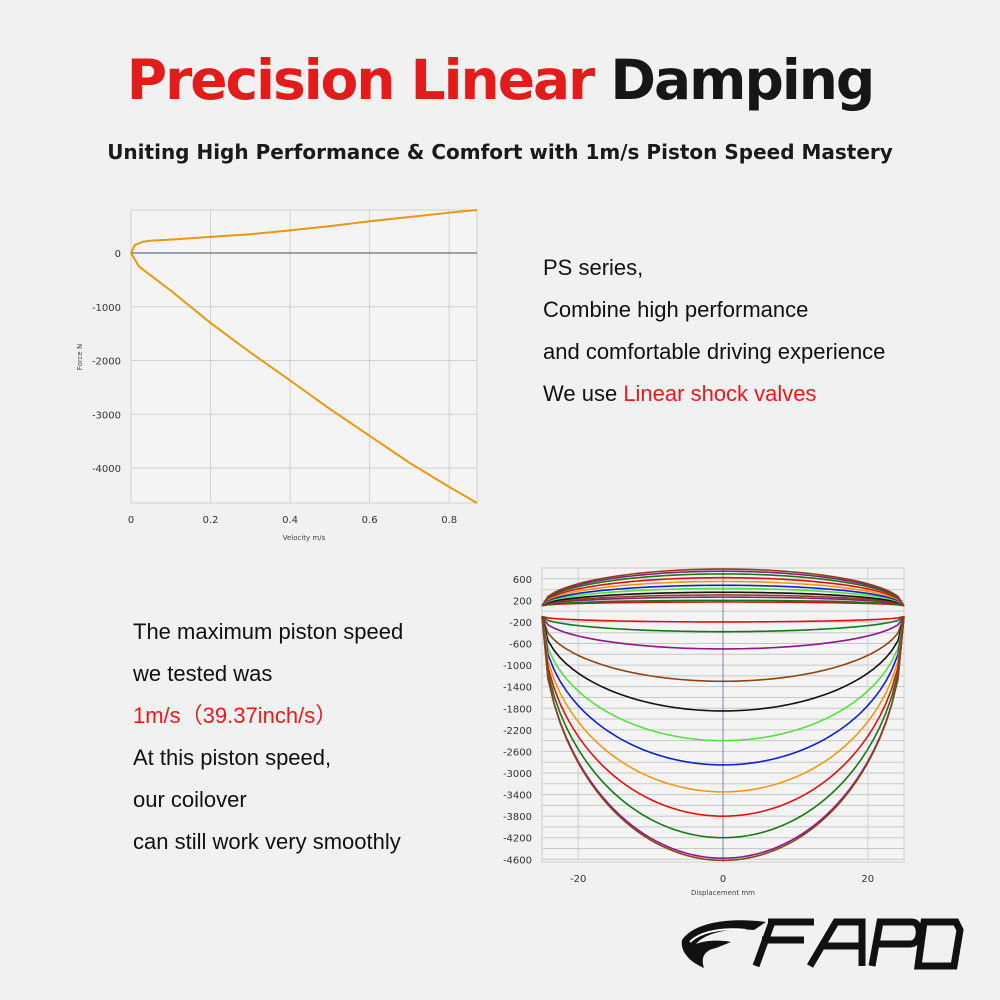 This screenshot has height=1000, width=1000. I want to click on y-tick-label: -1800, so click(517, 709).